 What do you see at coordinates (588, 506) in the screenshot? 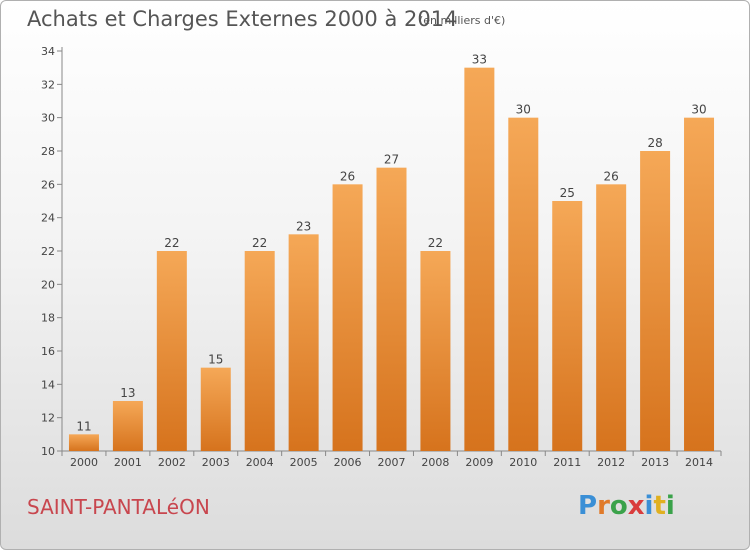
I see `logo-letter: P` at bounding box center [588, 506].